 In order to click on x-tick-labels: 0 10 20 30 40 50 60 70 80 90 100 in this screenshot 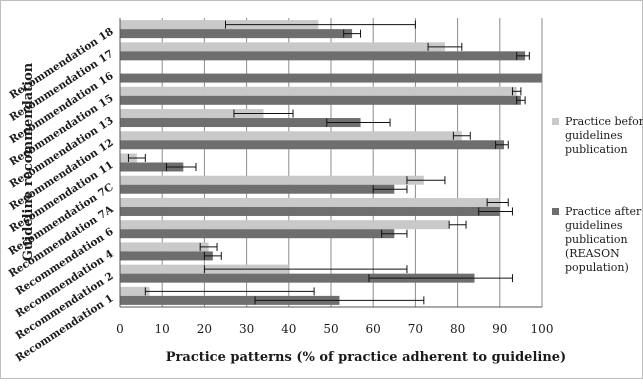, I will do `click(334, 329)`.